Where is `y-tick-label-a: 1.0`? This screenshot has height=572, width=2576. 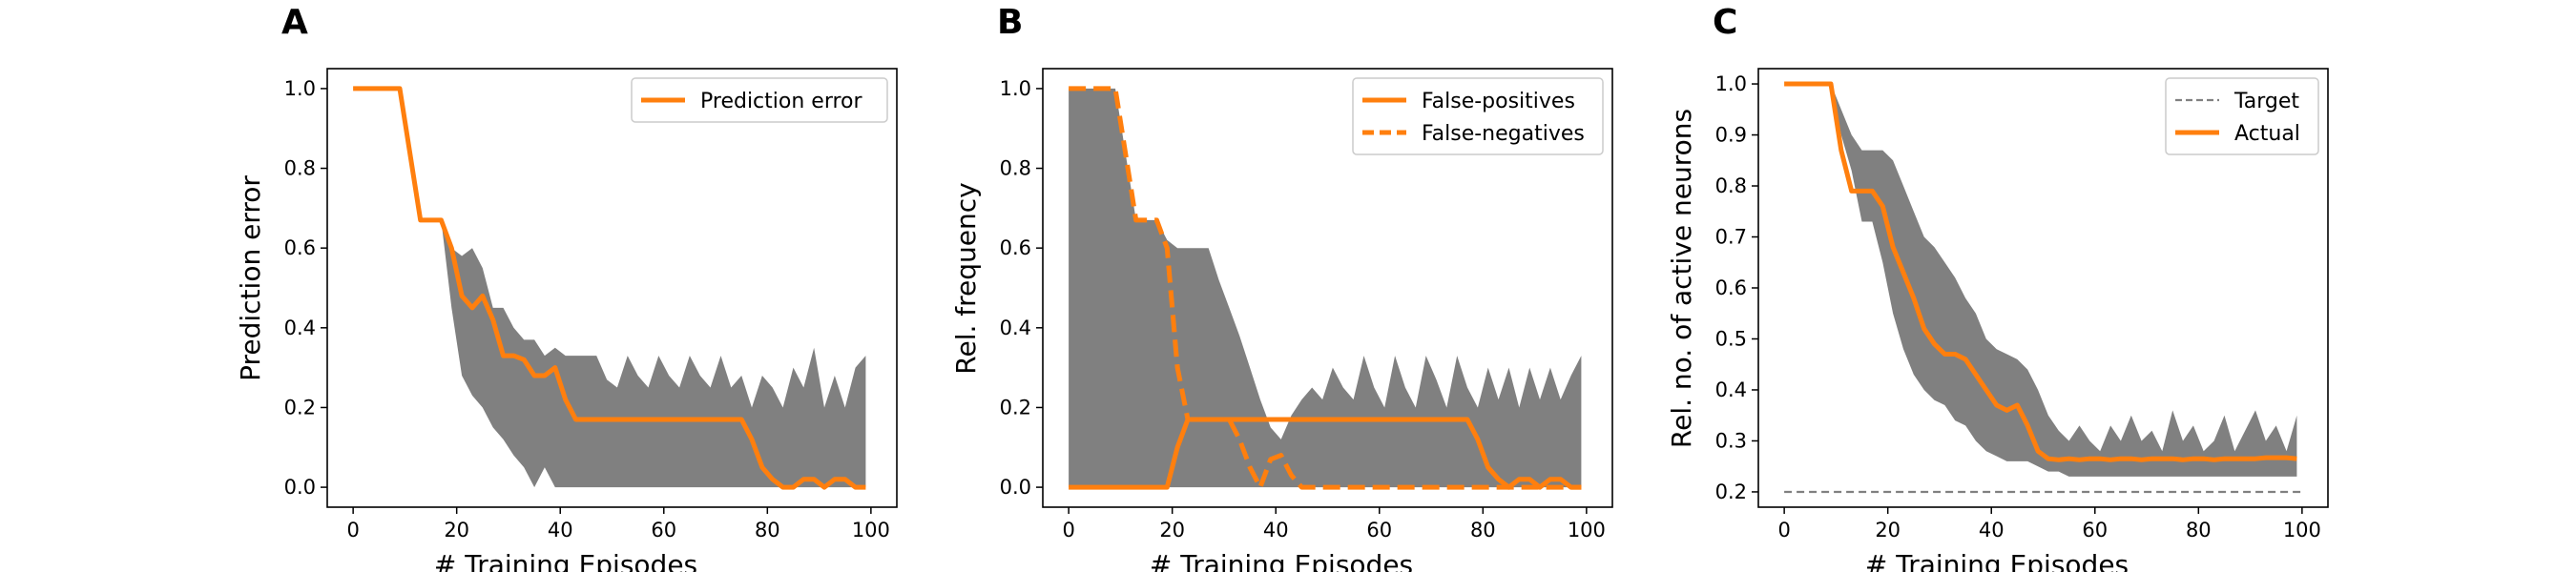
y-tick-label-a: 1.0 is located at coordinates (300, 88).